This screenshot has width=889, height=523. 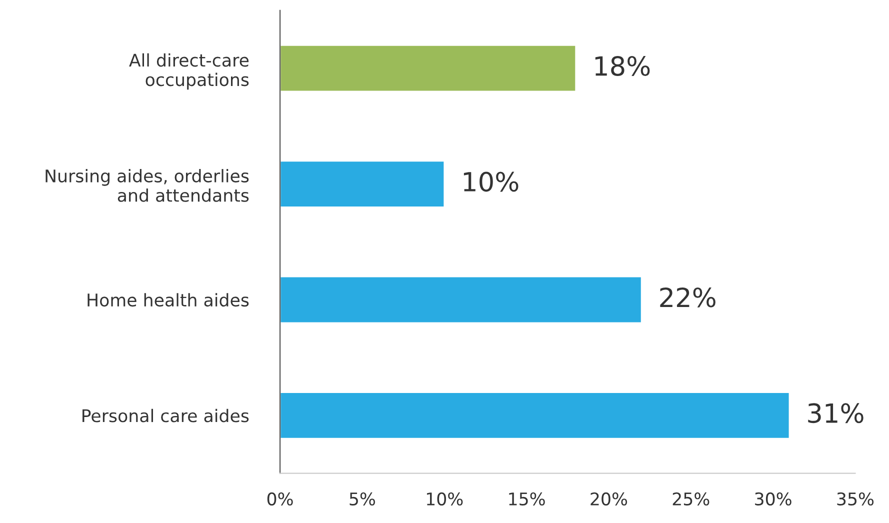 What do you see at coordinates (165, 415) in the screenshot?
I see `y-tick-label: Personal care aides` at bounding box center [165, 415].